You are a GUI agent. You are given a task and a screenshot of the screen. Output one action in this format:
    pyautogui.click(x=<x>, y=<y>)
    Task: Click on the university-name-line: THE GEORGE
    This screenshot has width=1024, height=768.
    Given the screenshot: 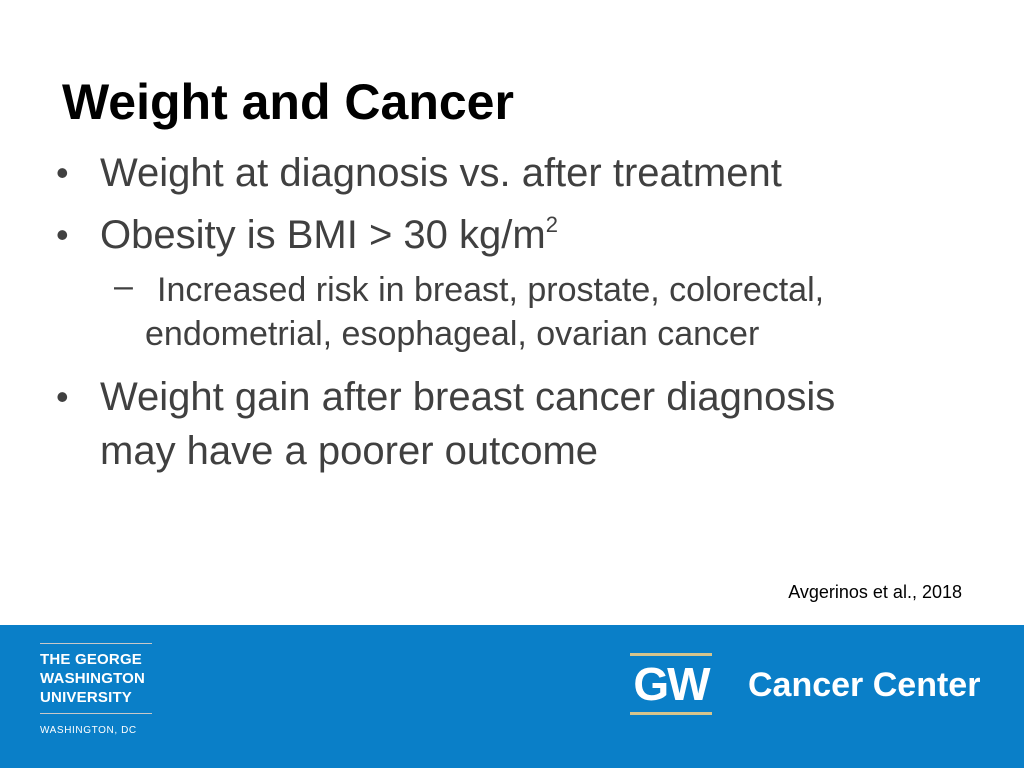 What is the action you would take?
    pyautogui.click(x=91, y=659)
    